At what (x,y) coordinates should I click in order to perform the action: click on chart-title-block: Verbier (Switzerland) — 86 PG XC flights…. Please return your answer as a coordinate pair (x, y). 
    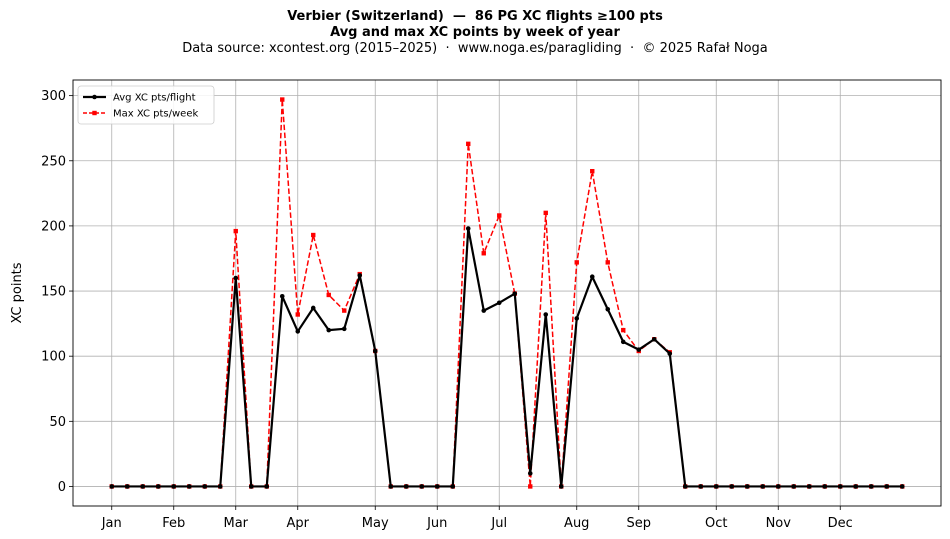
    Looking at the image, I should click on (475, 33).